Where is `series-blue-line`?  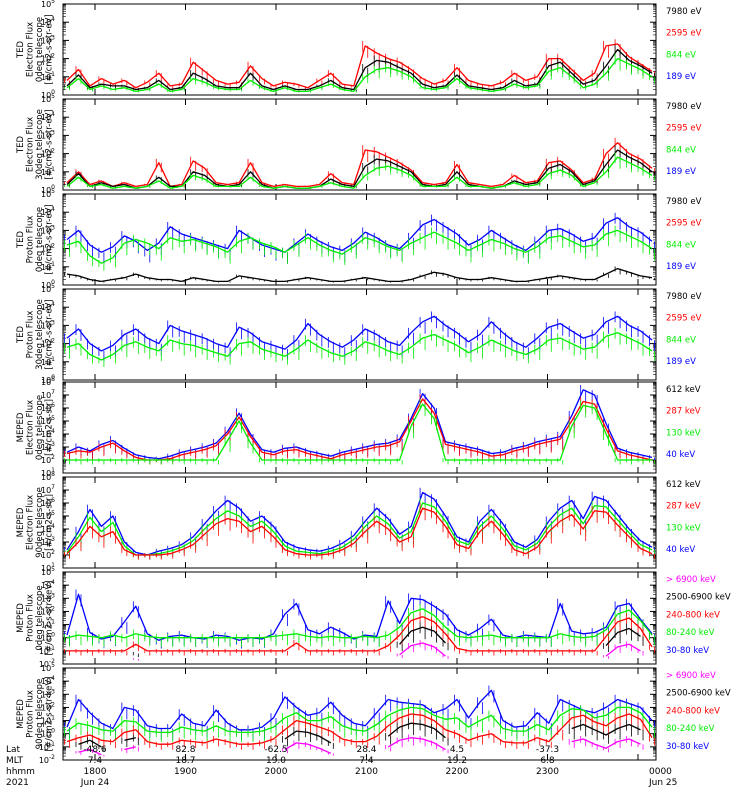 series-blue-line is located at coordinates (359, 235).